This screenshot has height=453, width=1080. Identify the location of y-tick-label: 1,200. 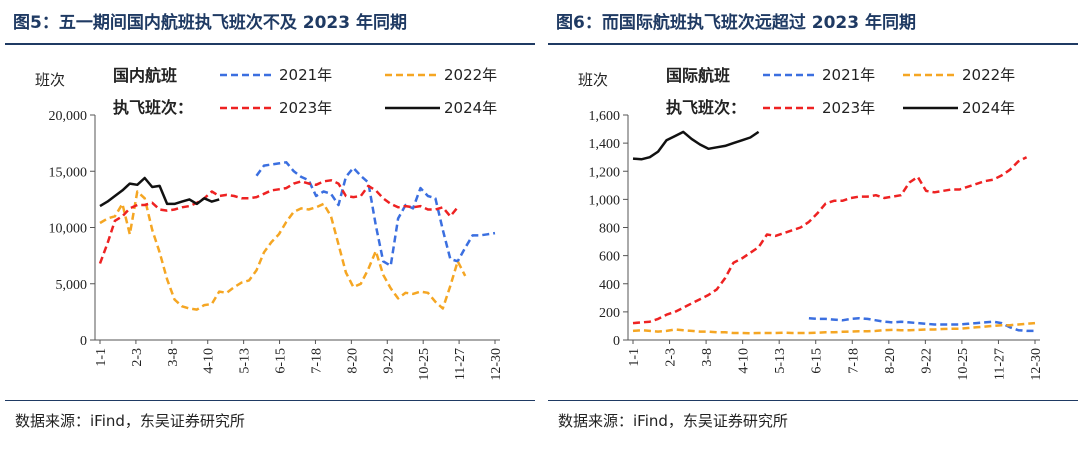
(605, 172).